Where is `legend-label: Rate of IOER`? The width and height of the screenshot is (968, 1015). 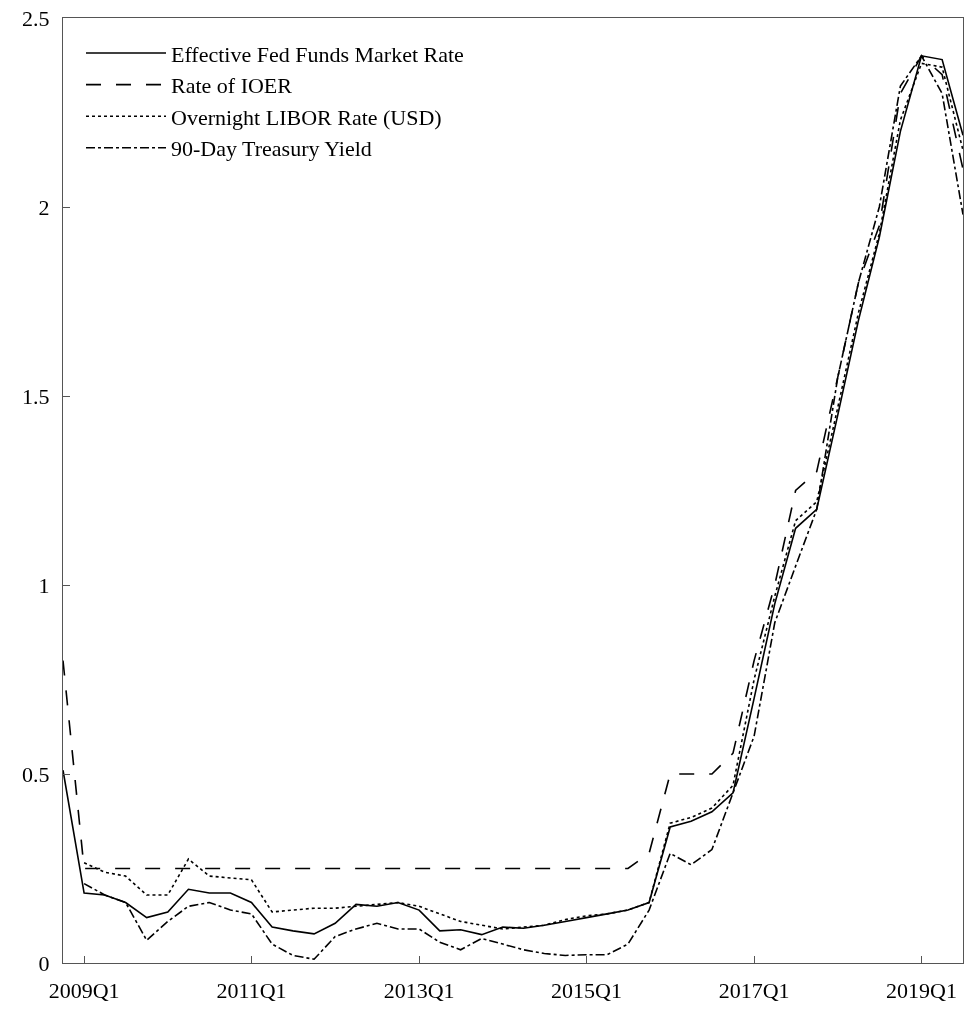 legend-label: Rate of IOER is located at coordinates (232, 86).